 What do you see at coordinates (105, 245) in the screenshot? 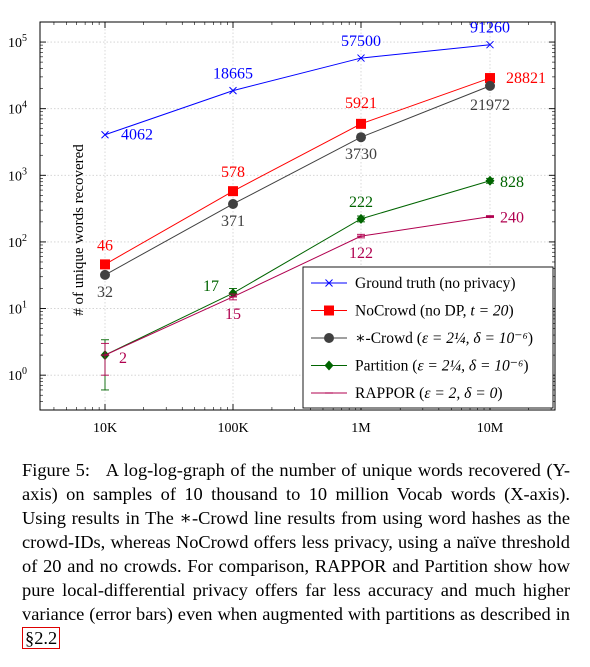
I see `data-label-nocrowd-0: 46` at bounding box center [105, 245].